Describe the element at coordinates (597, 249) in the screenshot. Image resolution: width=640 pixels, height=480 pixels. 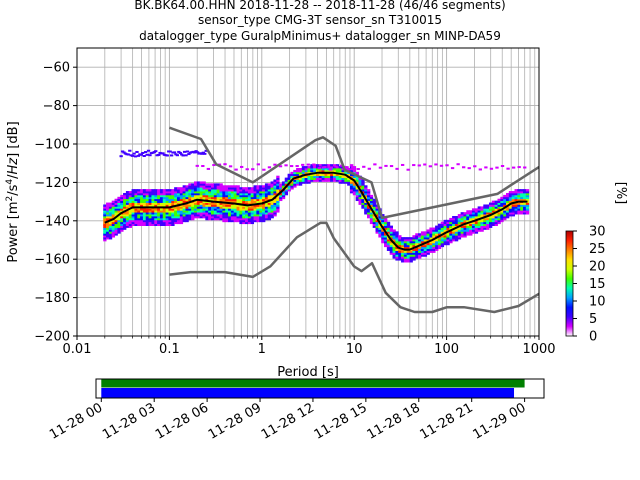
I see `colorbar-tick-label: 25` at that location.